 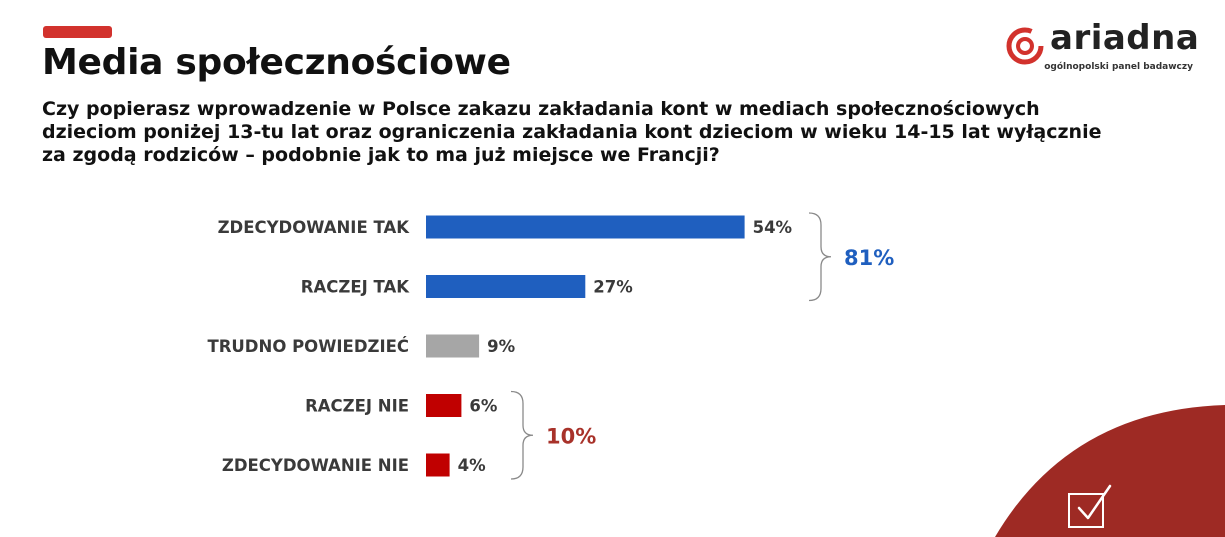 What do you see at coordinates (869, 258) in the screenshot?
I see `group-total-label: 81%` at bounding box center [869, 258].